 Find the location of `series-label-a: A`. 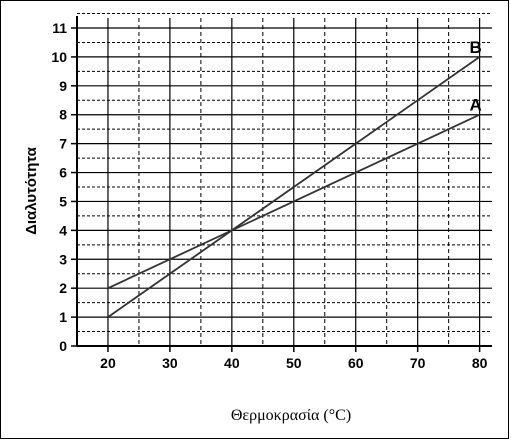

series-label-a: A is located at coordinates (475, 105).